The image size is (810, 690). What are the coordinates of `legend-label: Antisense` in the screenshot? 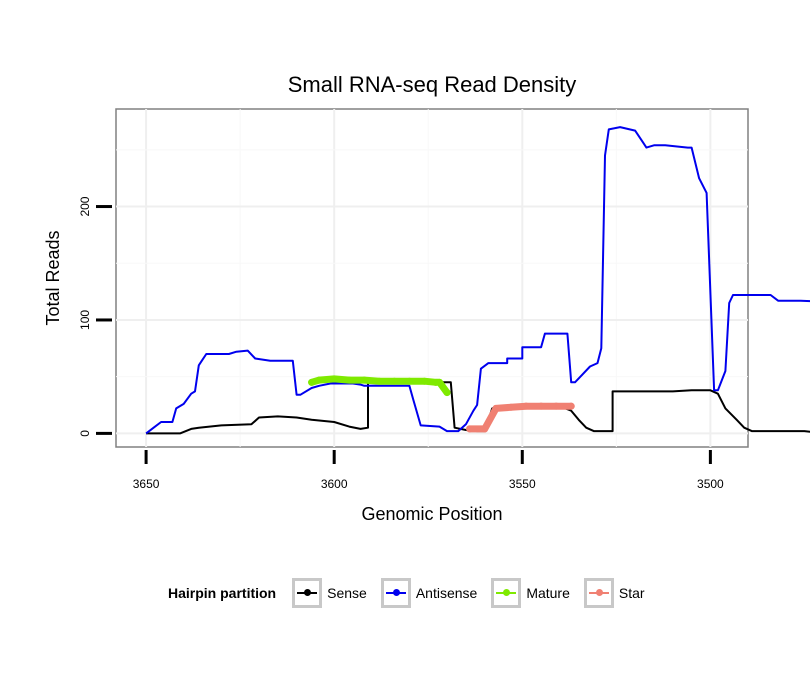 It's located at (446, 593).